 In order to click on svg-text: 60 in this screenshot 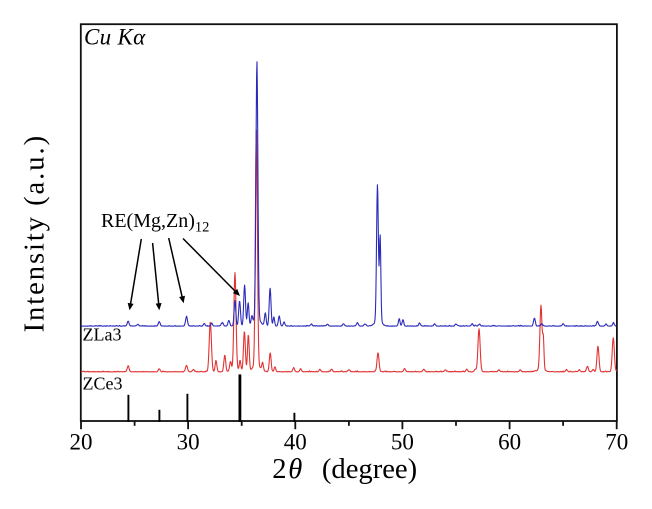, I will do `click(509, 441)`.